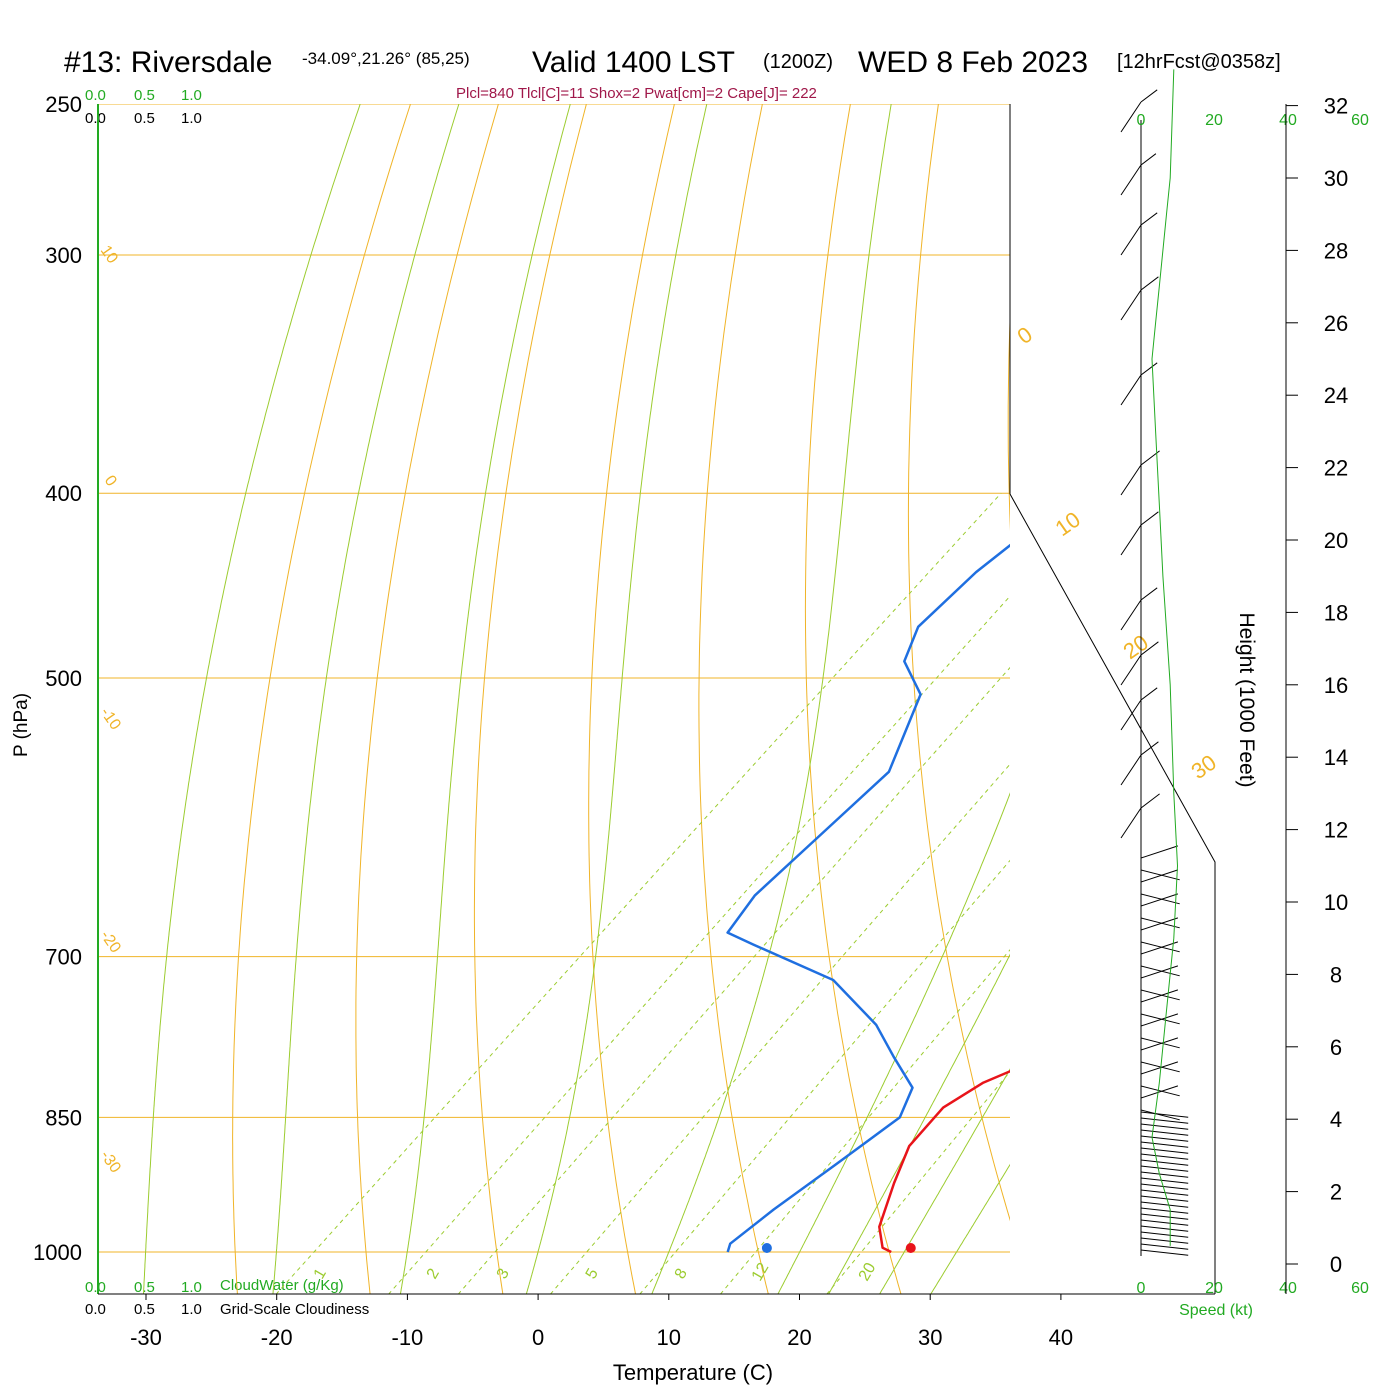 The image size is (1400, 1400). What do you see at coordinates (21, 725) in the screenshot?
I see `y-axis-label: P (hPa)` at bounding box center [21, 725].